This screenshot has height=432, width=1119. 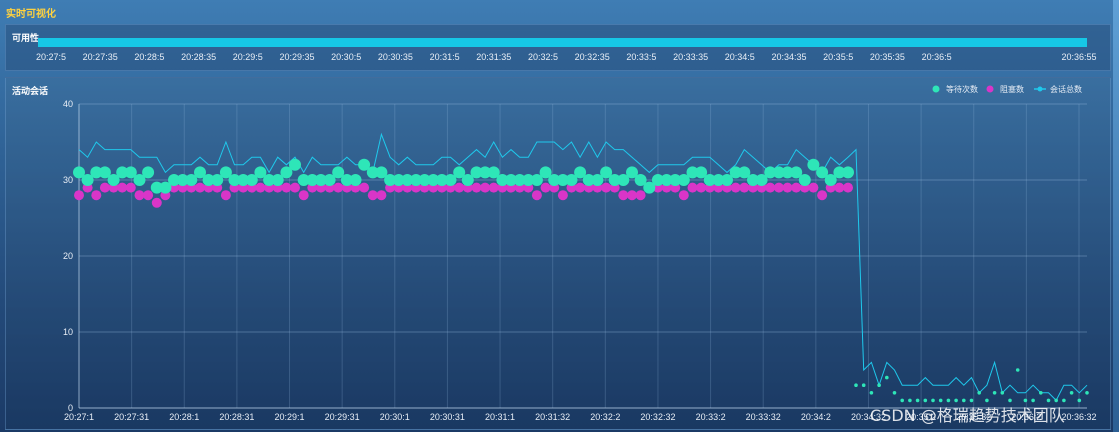 What do you see at coordinates (1066, 89) in the screenshot?
I see `legend-label: 会话总数` at bounding box center [1066, 89].